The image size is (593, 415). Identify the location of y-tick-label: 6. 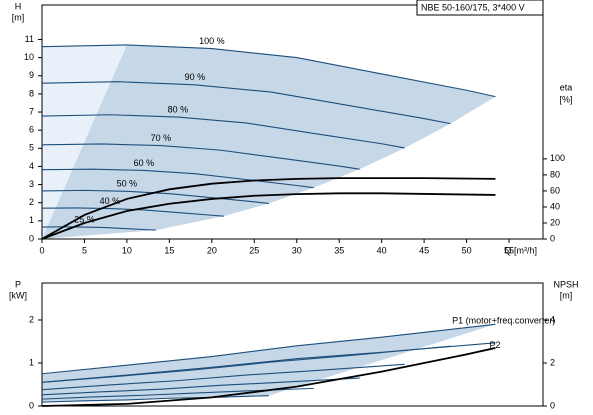
(31, 130).